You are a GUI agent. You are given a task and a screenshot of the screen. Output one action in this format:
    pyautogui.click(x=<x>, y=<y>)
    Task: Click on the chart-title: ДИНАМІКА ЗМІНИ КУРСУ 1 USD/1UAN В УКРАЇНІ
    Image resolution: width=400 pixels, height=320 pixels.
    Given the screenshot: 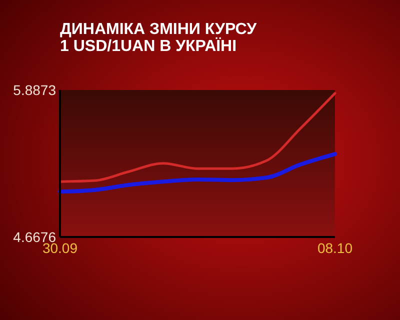 What is the action you would take?
    pyautogui.click(x=159, y=38)
    